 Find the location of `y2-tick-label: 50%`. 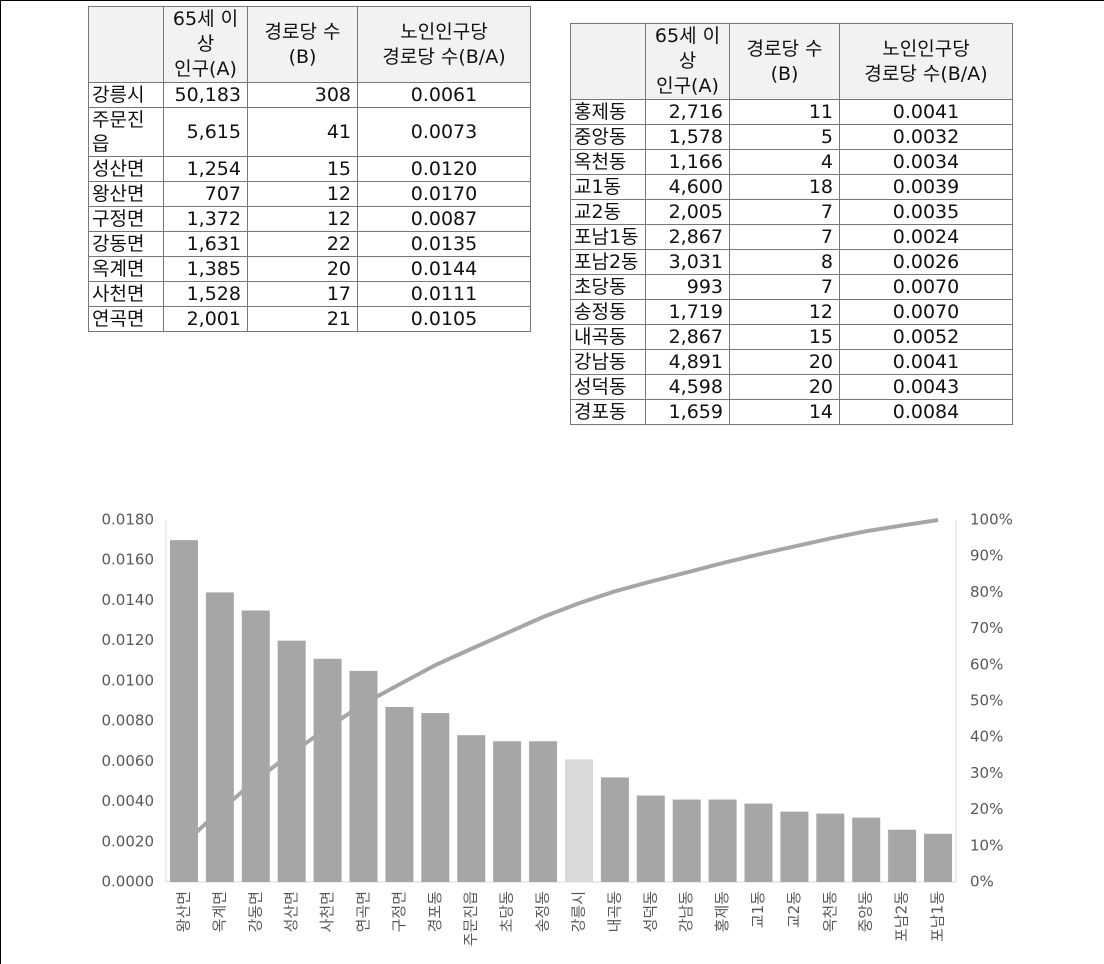

y2-tick-label: 50% is located at coordinates (986, 701).